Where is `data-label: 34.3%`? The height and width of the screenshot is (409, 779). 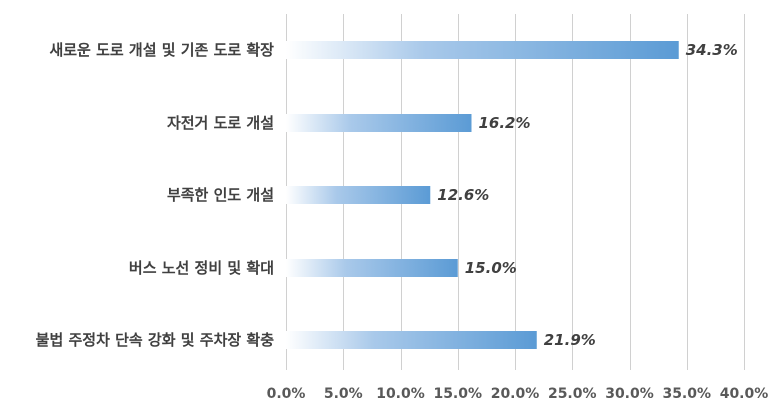 data-label: 34.3% is located at coordinates (712, 50).